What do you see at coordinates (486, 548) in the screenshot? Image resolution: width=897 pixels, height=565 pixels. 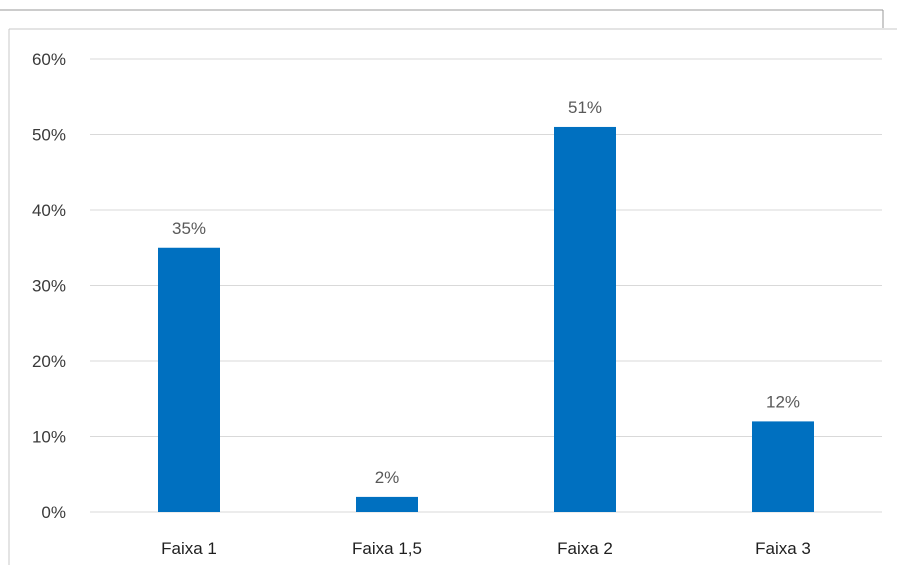 I see `x-axis-category-labels: Faixa 1 Faixa 1,5 Faixa 2 Faixa 3` at bounding box center [486, 548].